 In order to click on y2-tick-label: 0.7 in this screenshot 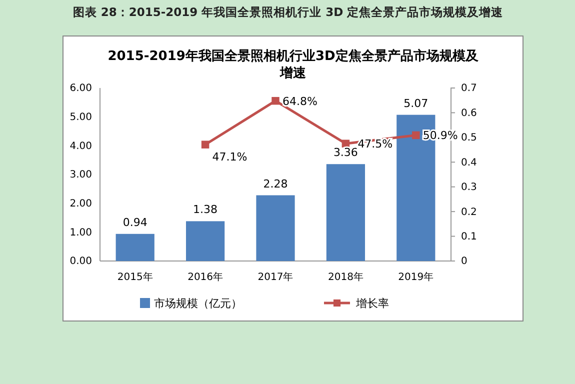, I will do `click(469, 88)`.